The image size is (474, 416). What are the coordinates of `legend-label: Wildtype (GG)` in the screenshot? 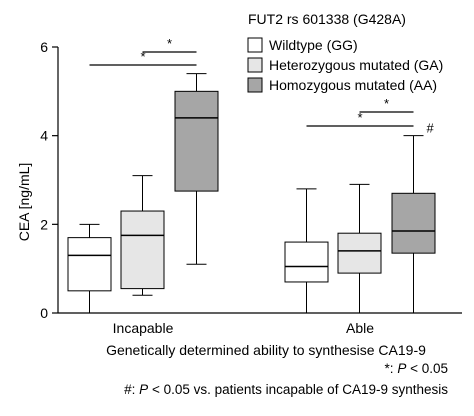 It's located at (313, 45).